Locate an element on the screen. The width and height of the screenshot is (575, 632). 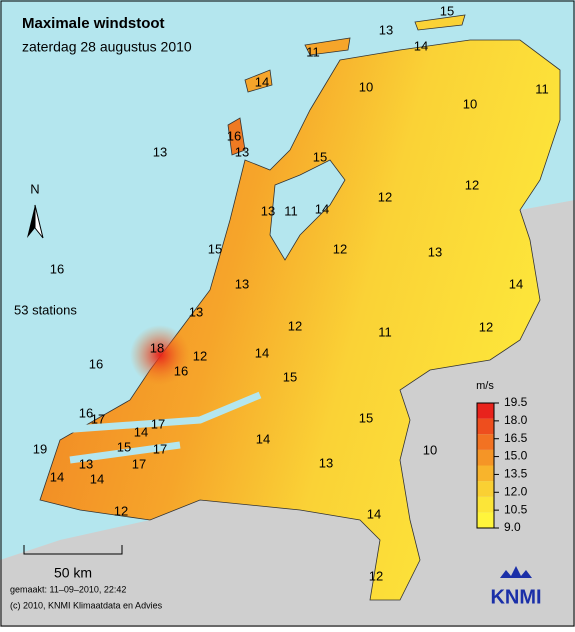
legend-tick-label: 18.0 is located at coordinates (516, 420).